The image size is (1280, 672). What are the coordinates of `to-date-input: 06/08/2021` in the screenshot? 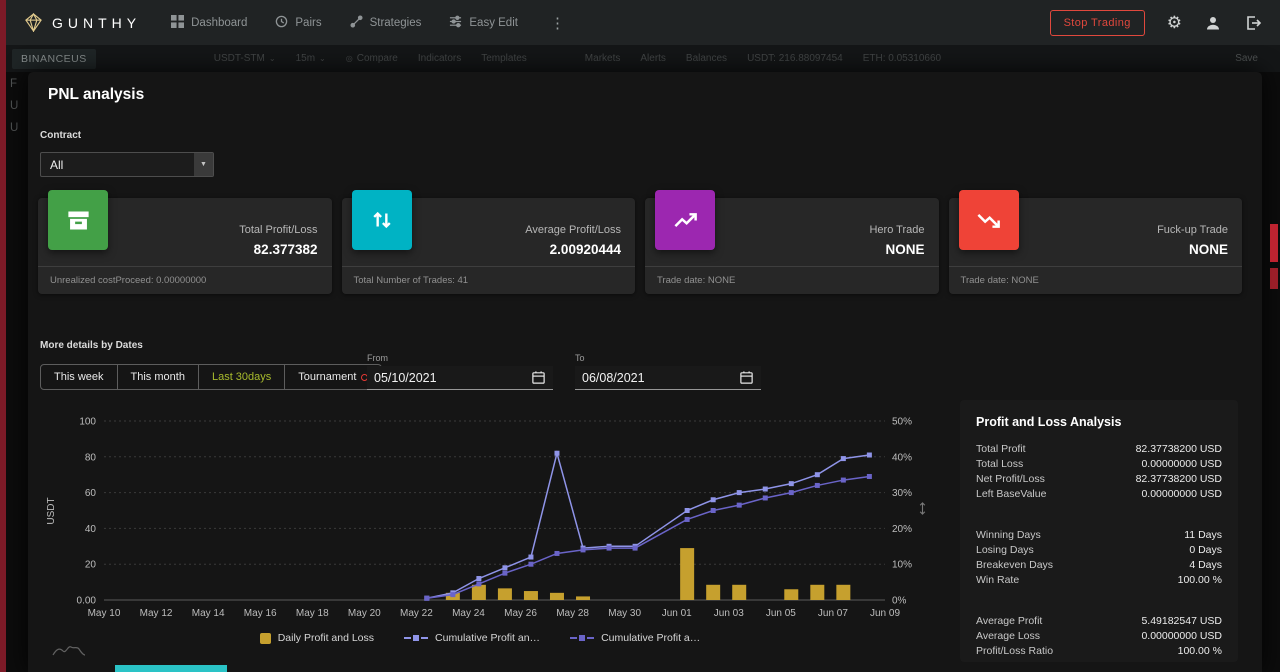 It's located at (668, 378).